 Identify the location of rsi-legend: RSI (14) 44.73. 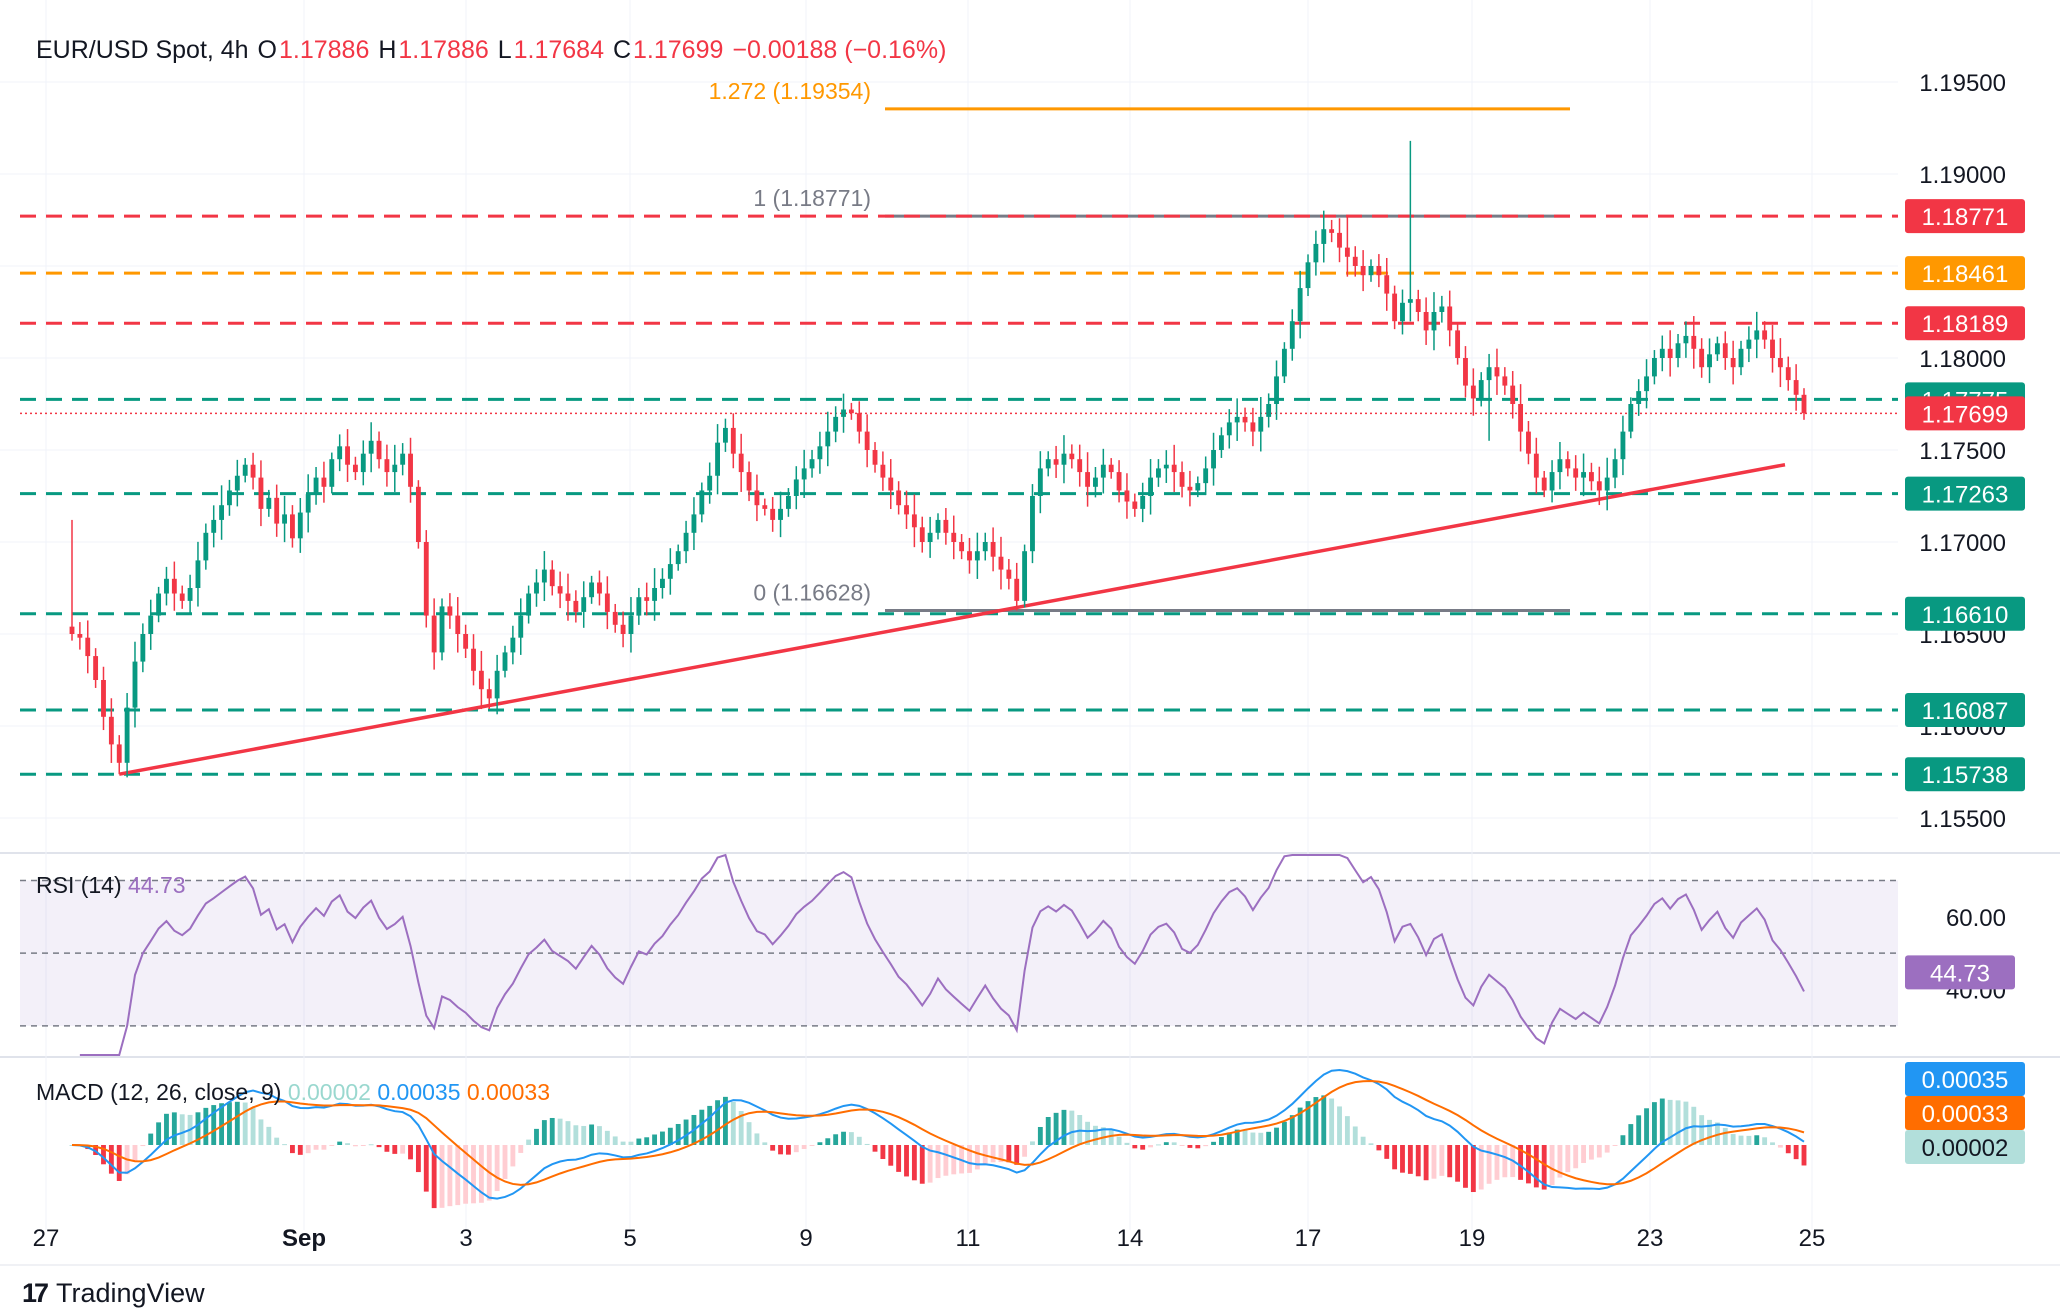
(111, 885).